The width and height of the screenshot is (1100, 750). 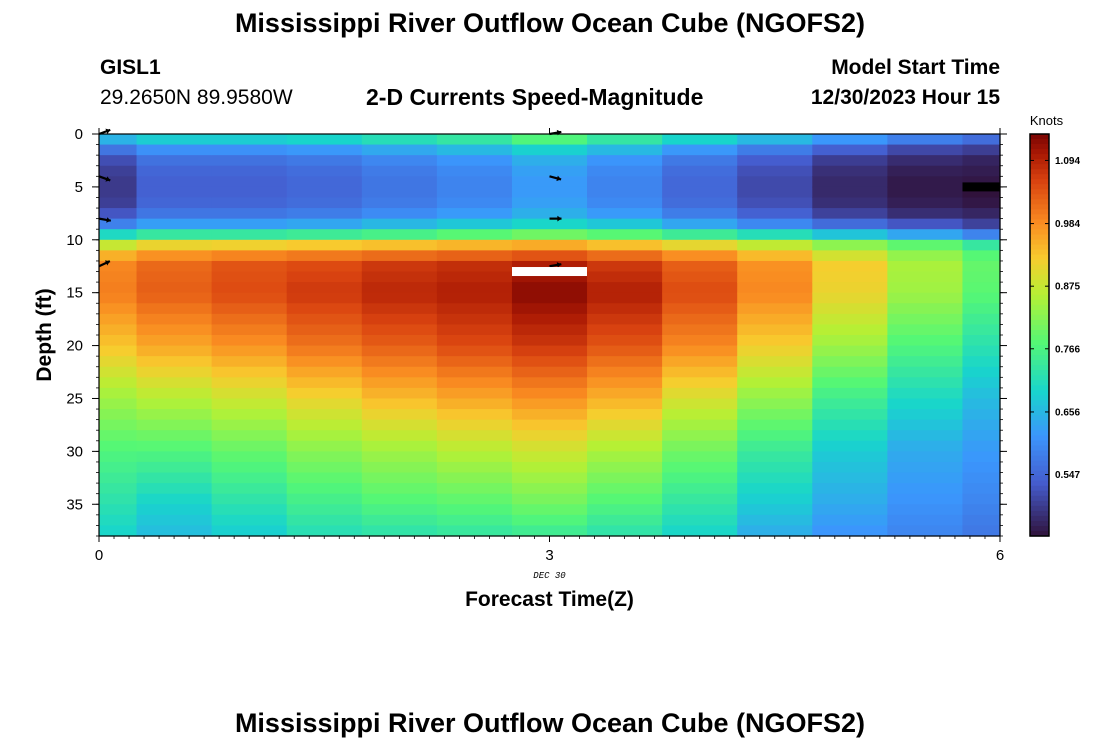 What do you see at coordinates (1054, 335) in the screenshot?
I see `colorbar: 1.094 0.984 0.875 0.766 0.656 0.547` at bounding box center [1054, 335].